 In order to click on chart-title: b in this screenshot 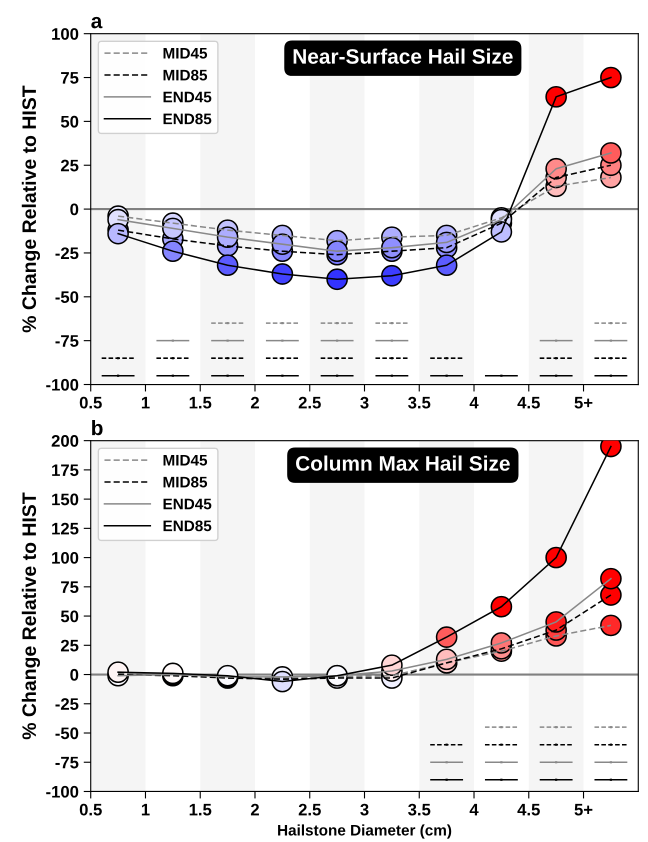, I will do `click(97, 428)`.